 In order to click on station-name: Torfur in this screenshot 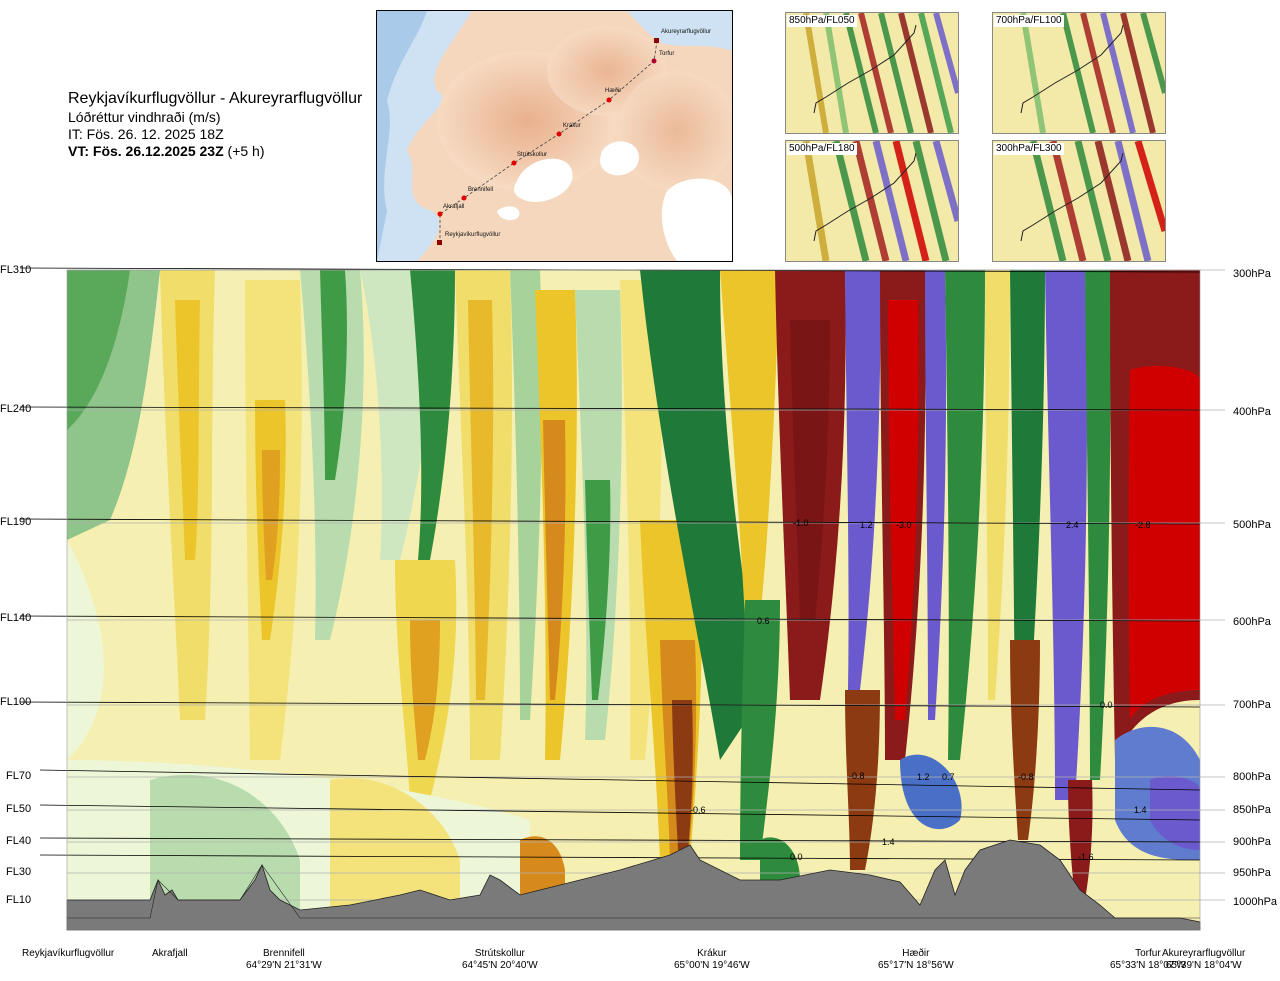, I will do `click(1148, 953)`.